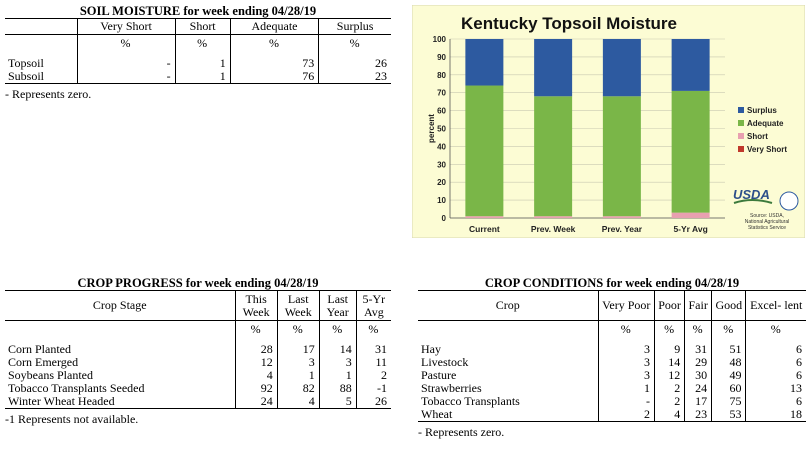 Image resolution: width=811 pixels, height=459 pixels. What do you see at coordinates (553, 229) in the screenshot?
I see `x-tick-label: Prev. Week` at bounding box center [553, 229].